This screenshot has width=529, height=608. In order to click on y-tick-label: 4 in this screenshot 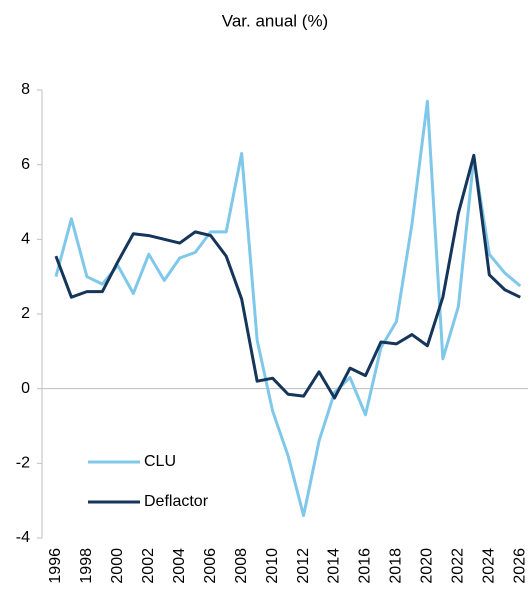, I will do `click(25, 239)`.